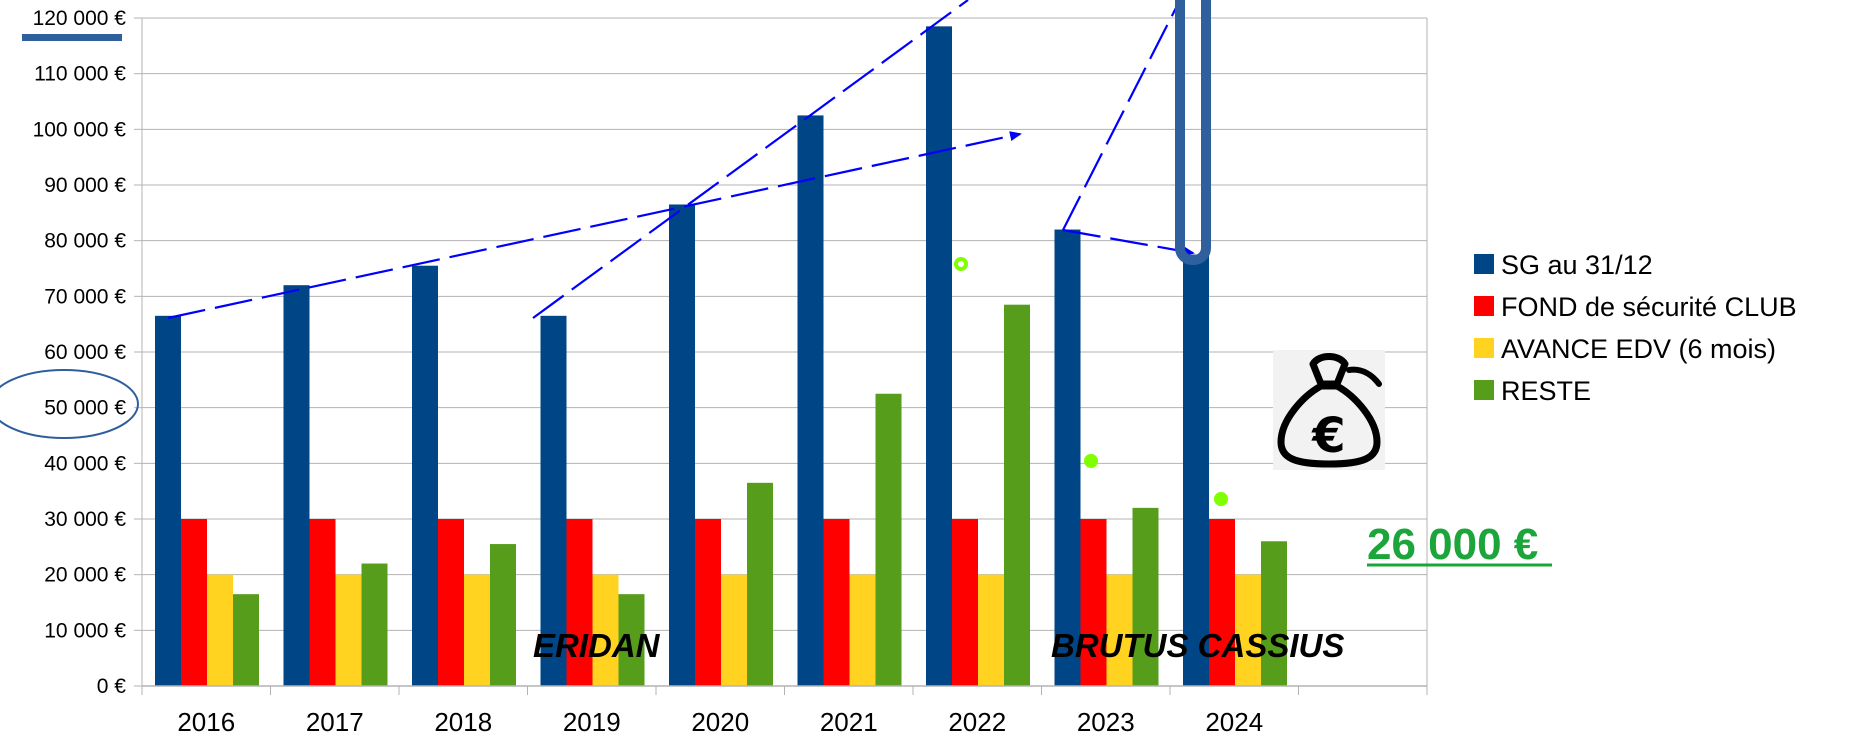 This screenshot has width=1853, height=733. I want to click on bar-reste-2022, so click(1017, 495).